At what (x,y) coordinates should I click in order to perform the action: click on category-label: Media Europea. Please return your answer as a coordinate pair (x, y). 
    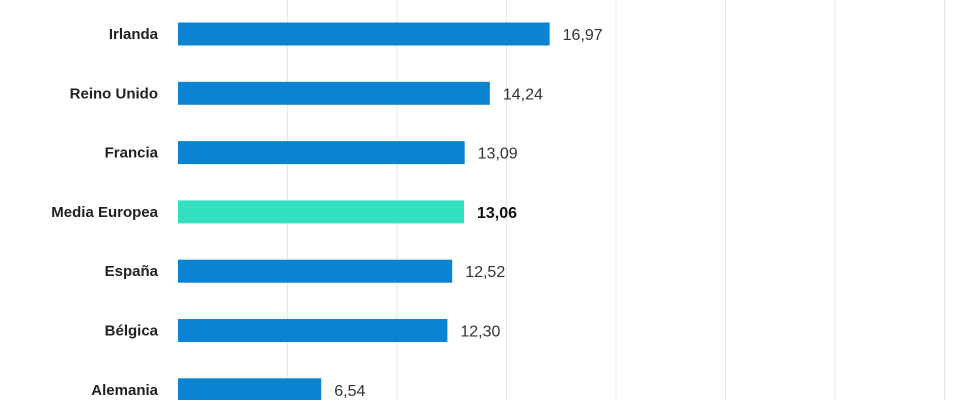
    Looking at the image, I should click on (104, 212).